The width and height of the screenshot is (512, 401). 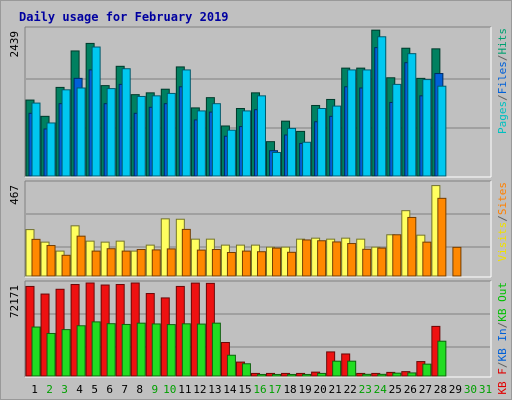 What do you see at coordinates (49, 389) in the screenshot?
I see `x-tick-label-2: 2` at bounding box center [49, 389].